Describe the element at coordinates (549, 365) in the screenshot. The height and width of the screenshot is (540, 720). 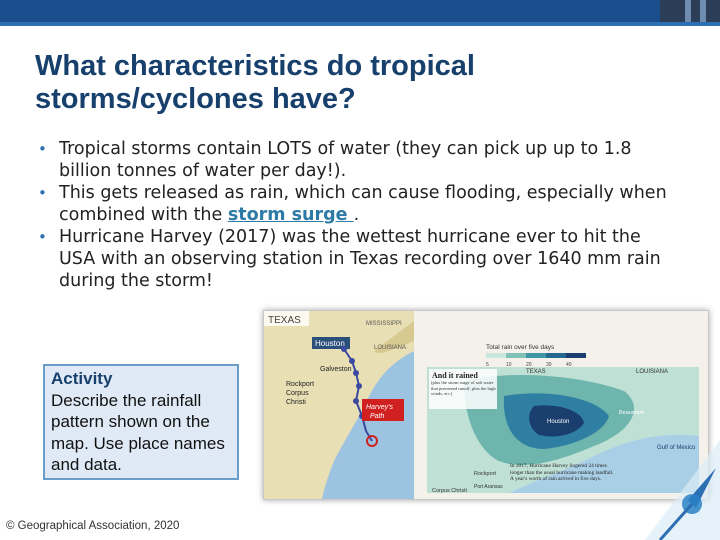
I see `legend-tick: 30` at that location.